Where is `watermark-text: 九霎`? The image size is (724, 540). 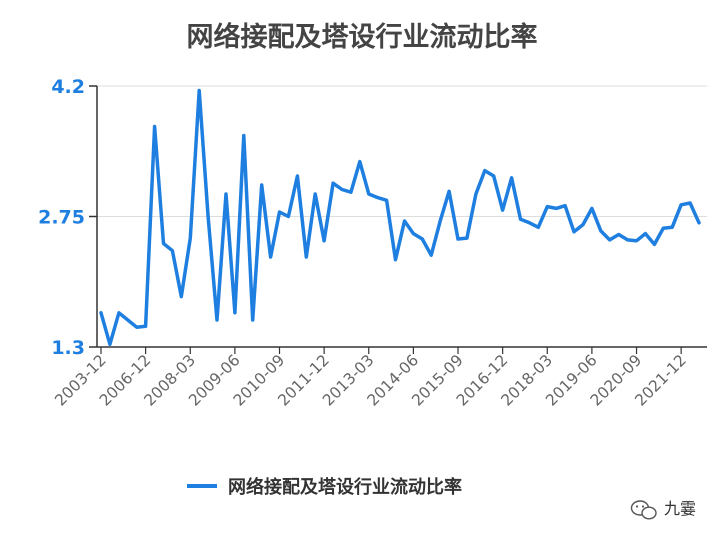
watermark-text: 九霎 is located at coordinates (680, 508).